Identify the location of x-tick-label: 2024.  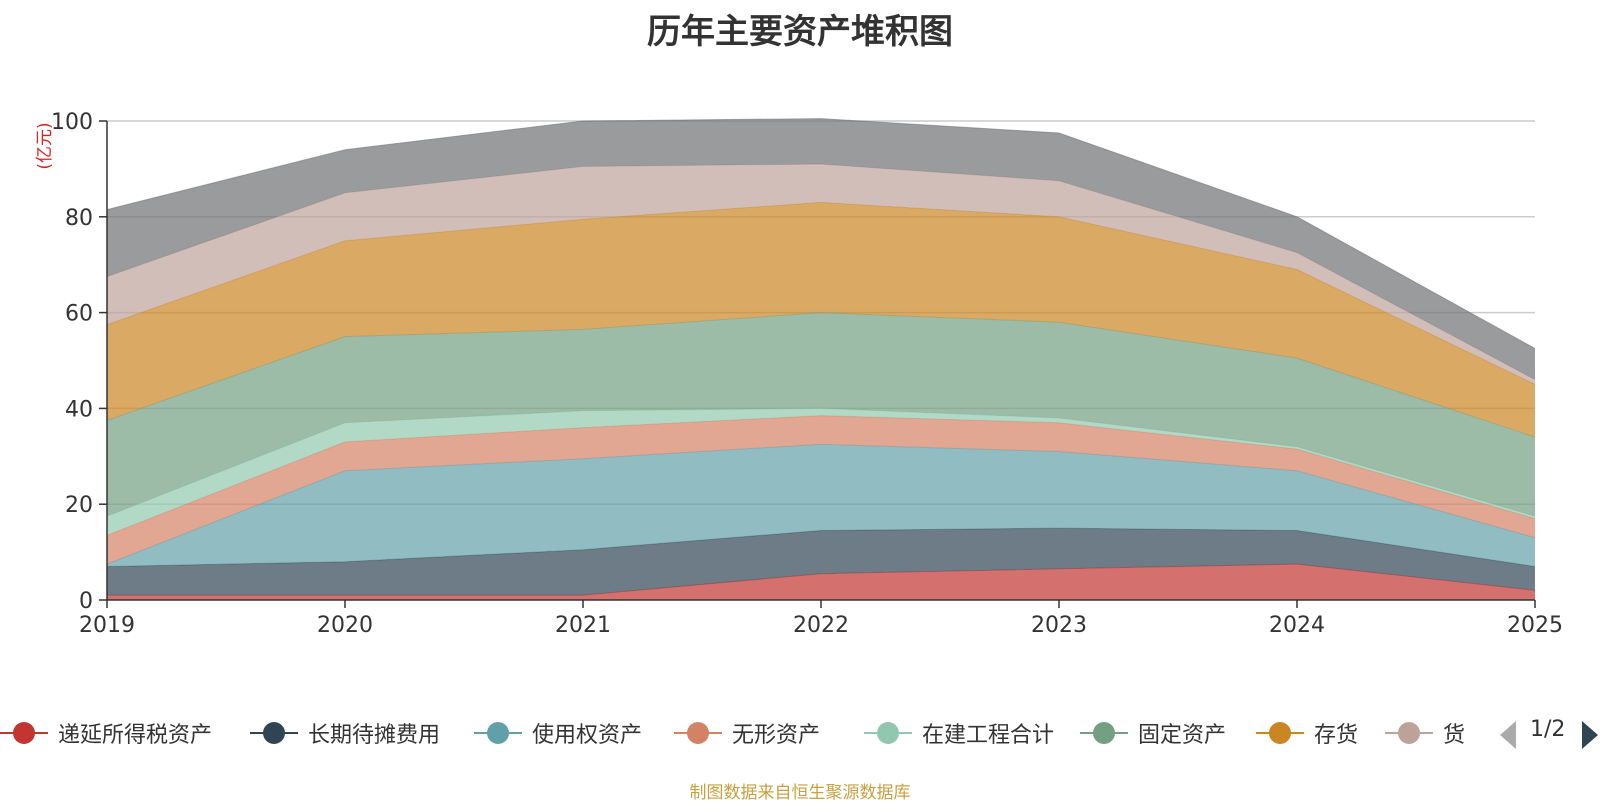
(1297, 625).